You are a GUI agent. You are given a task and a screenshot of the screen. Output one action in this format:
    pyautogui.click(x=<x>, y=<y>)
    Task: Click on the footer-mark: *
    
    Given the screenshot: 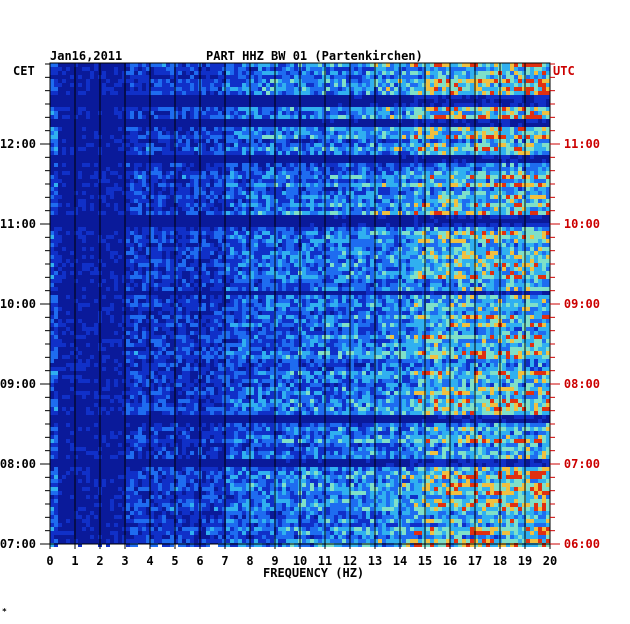 What is the action you would take?
    pyautogui.click(x=4, y=611)
    